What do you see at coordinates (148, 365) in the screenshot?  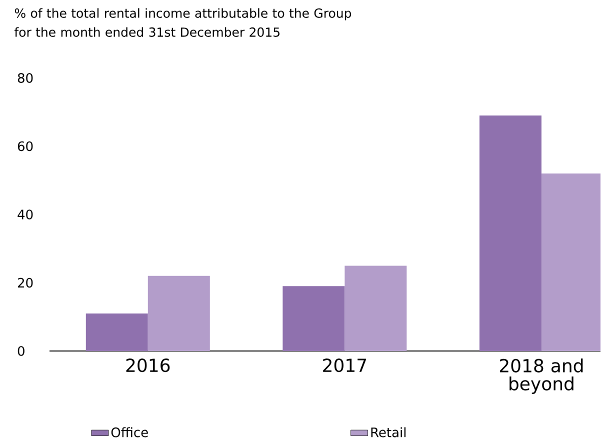 I see `x-tick-label: 2016` at bounding box center [148, 365].